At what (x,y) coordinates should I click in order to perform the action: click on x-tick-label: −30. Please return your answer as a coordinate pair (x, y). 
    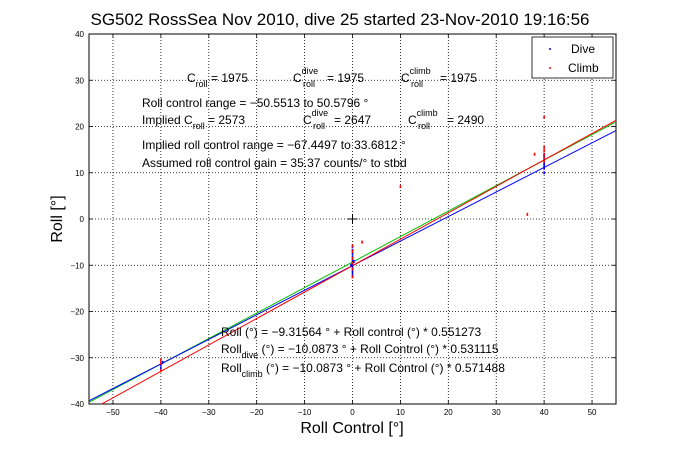
    Looking at the image, I should click on (209, 412).